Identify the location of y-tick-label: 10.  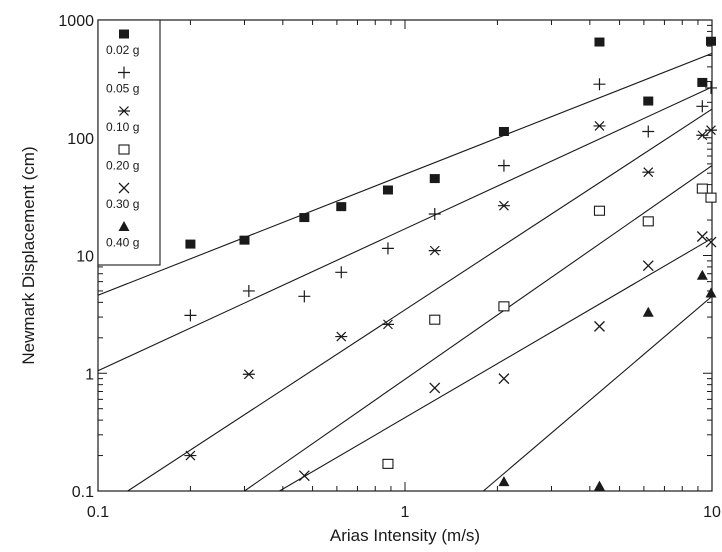
(85, 257).